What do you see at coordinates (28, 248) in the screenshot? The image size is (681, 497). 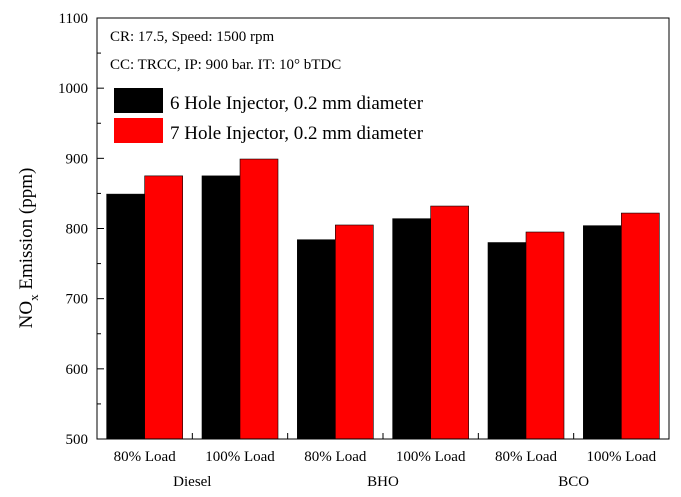 I see `y-axis-title: NOx Emission (ppm)` at bounding box center [28, 248].